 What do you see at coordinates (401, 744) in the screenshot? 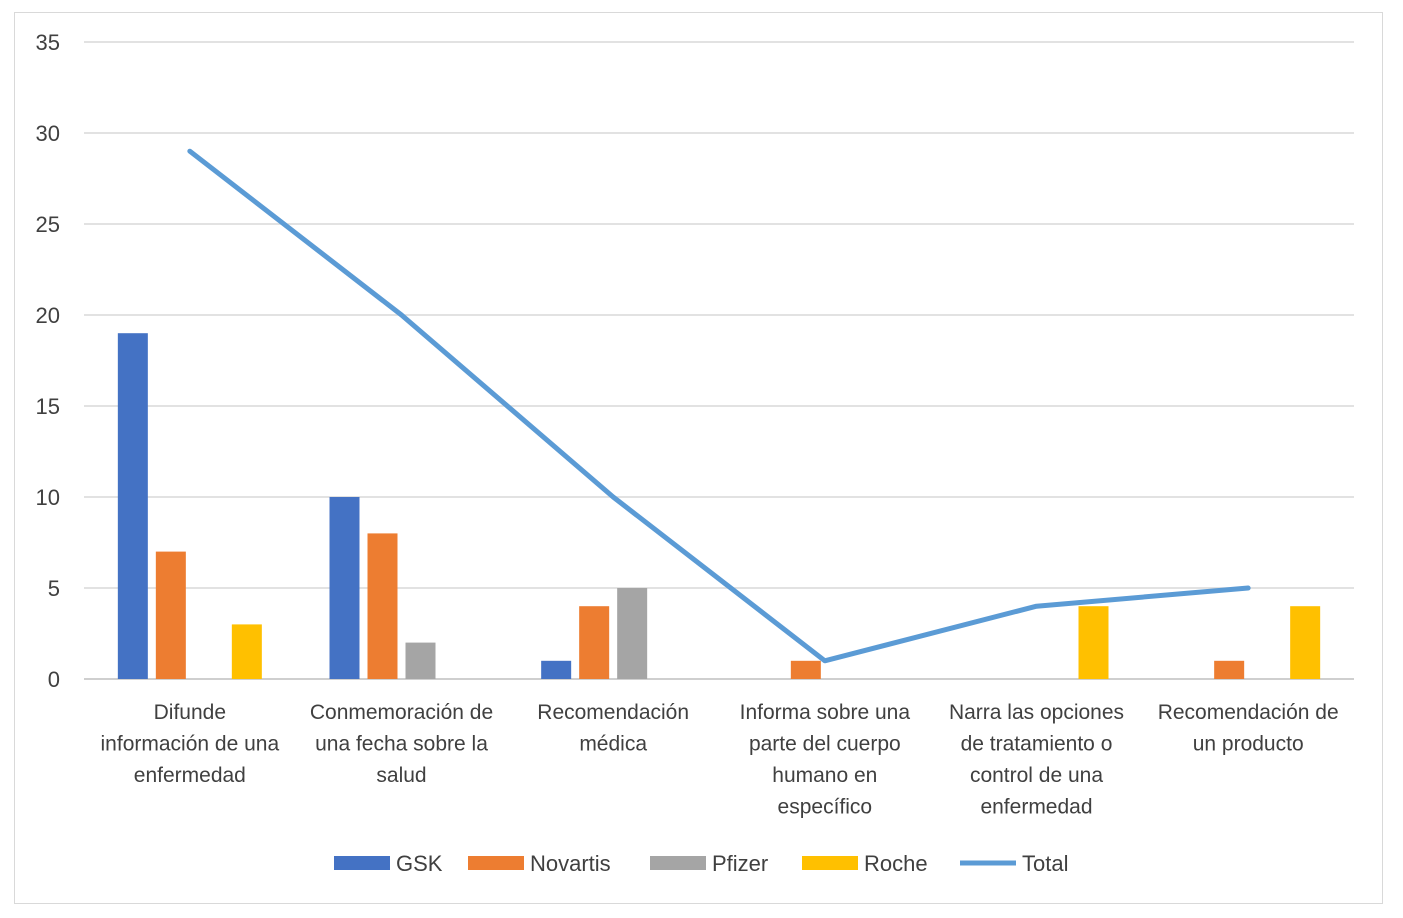
I see `x-category-label: Conmemoración de una fecha sobre la salud` at bounding box center [401, 744].